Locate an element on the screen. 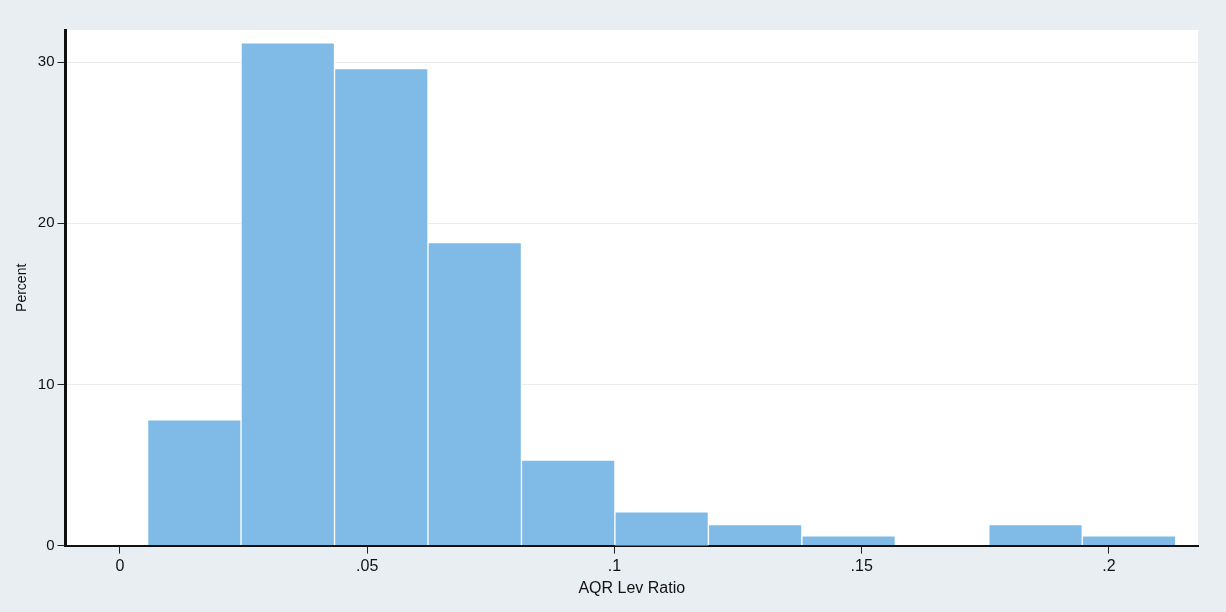 This screenshot has height=612, width=1226. y-tick-label: 10 is located at coordinates (46, 383).